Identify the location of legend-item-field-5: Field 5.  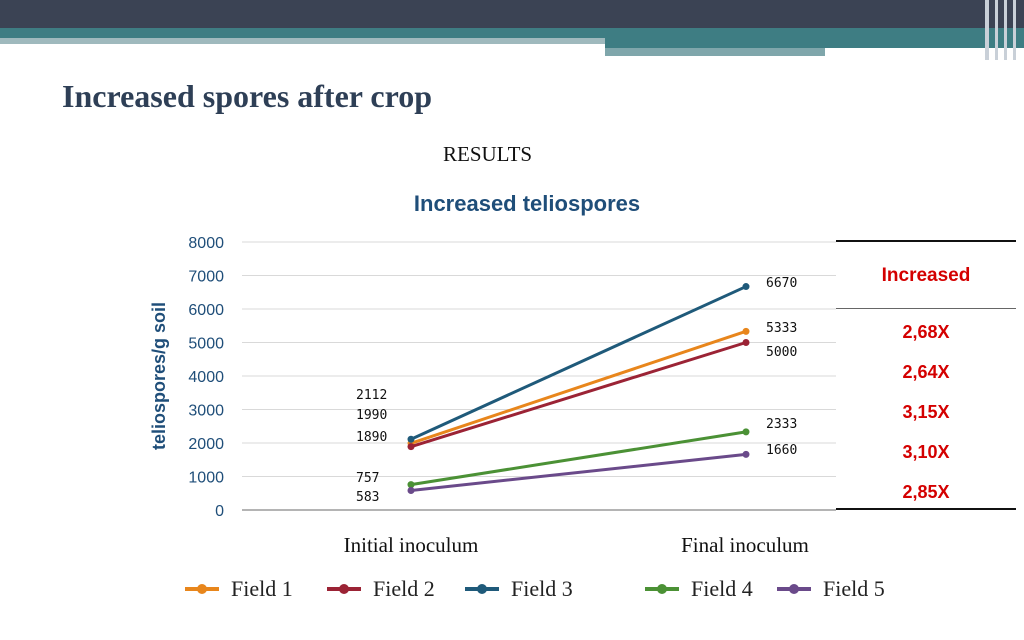
(831, 589).